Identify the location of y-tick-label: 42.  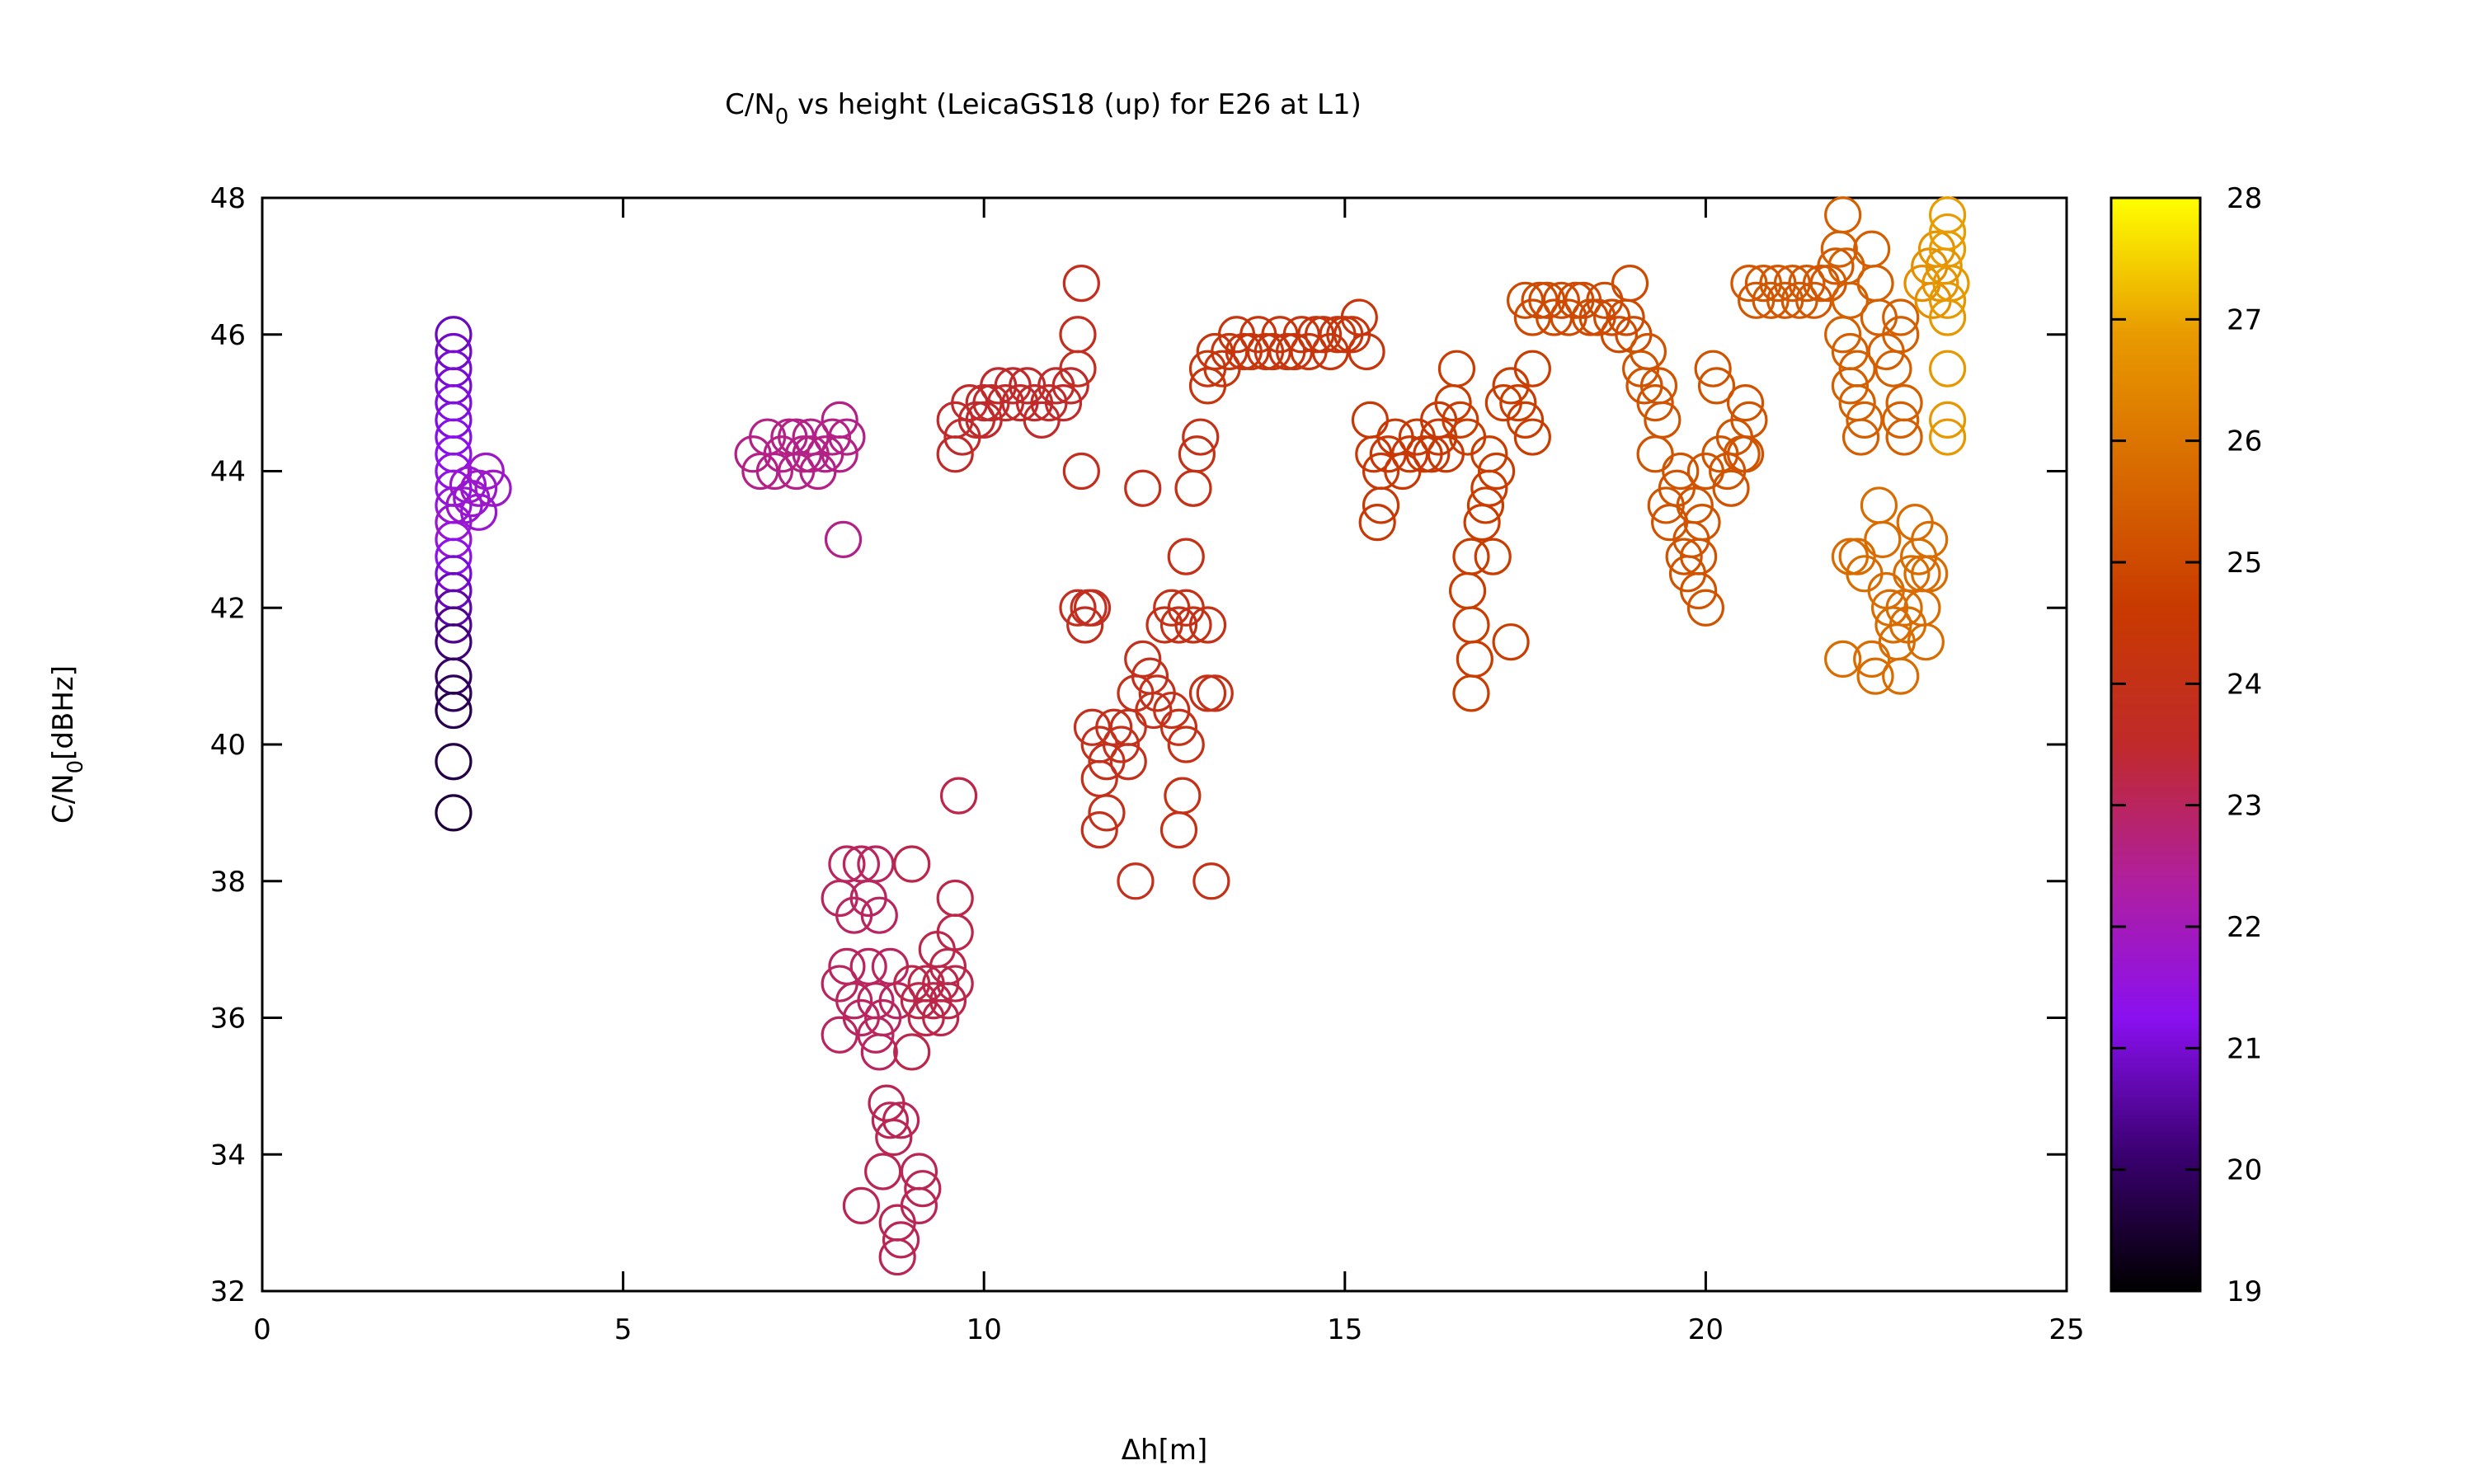
(228, 608).